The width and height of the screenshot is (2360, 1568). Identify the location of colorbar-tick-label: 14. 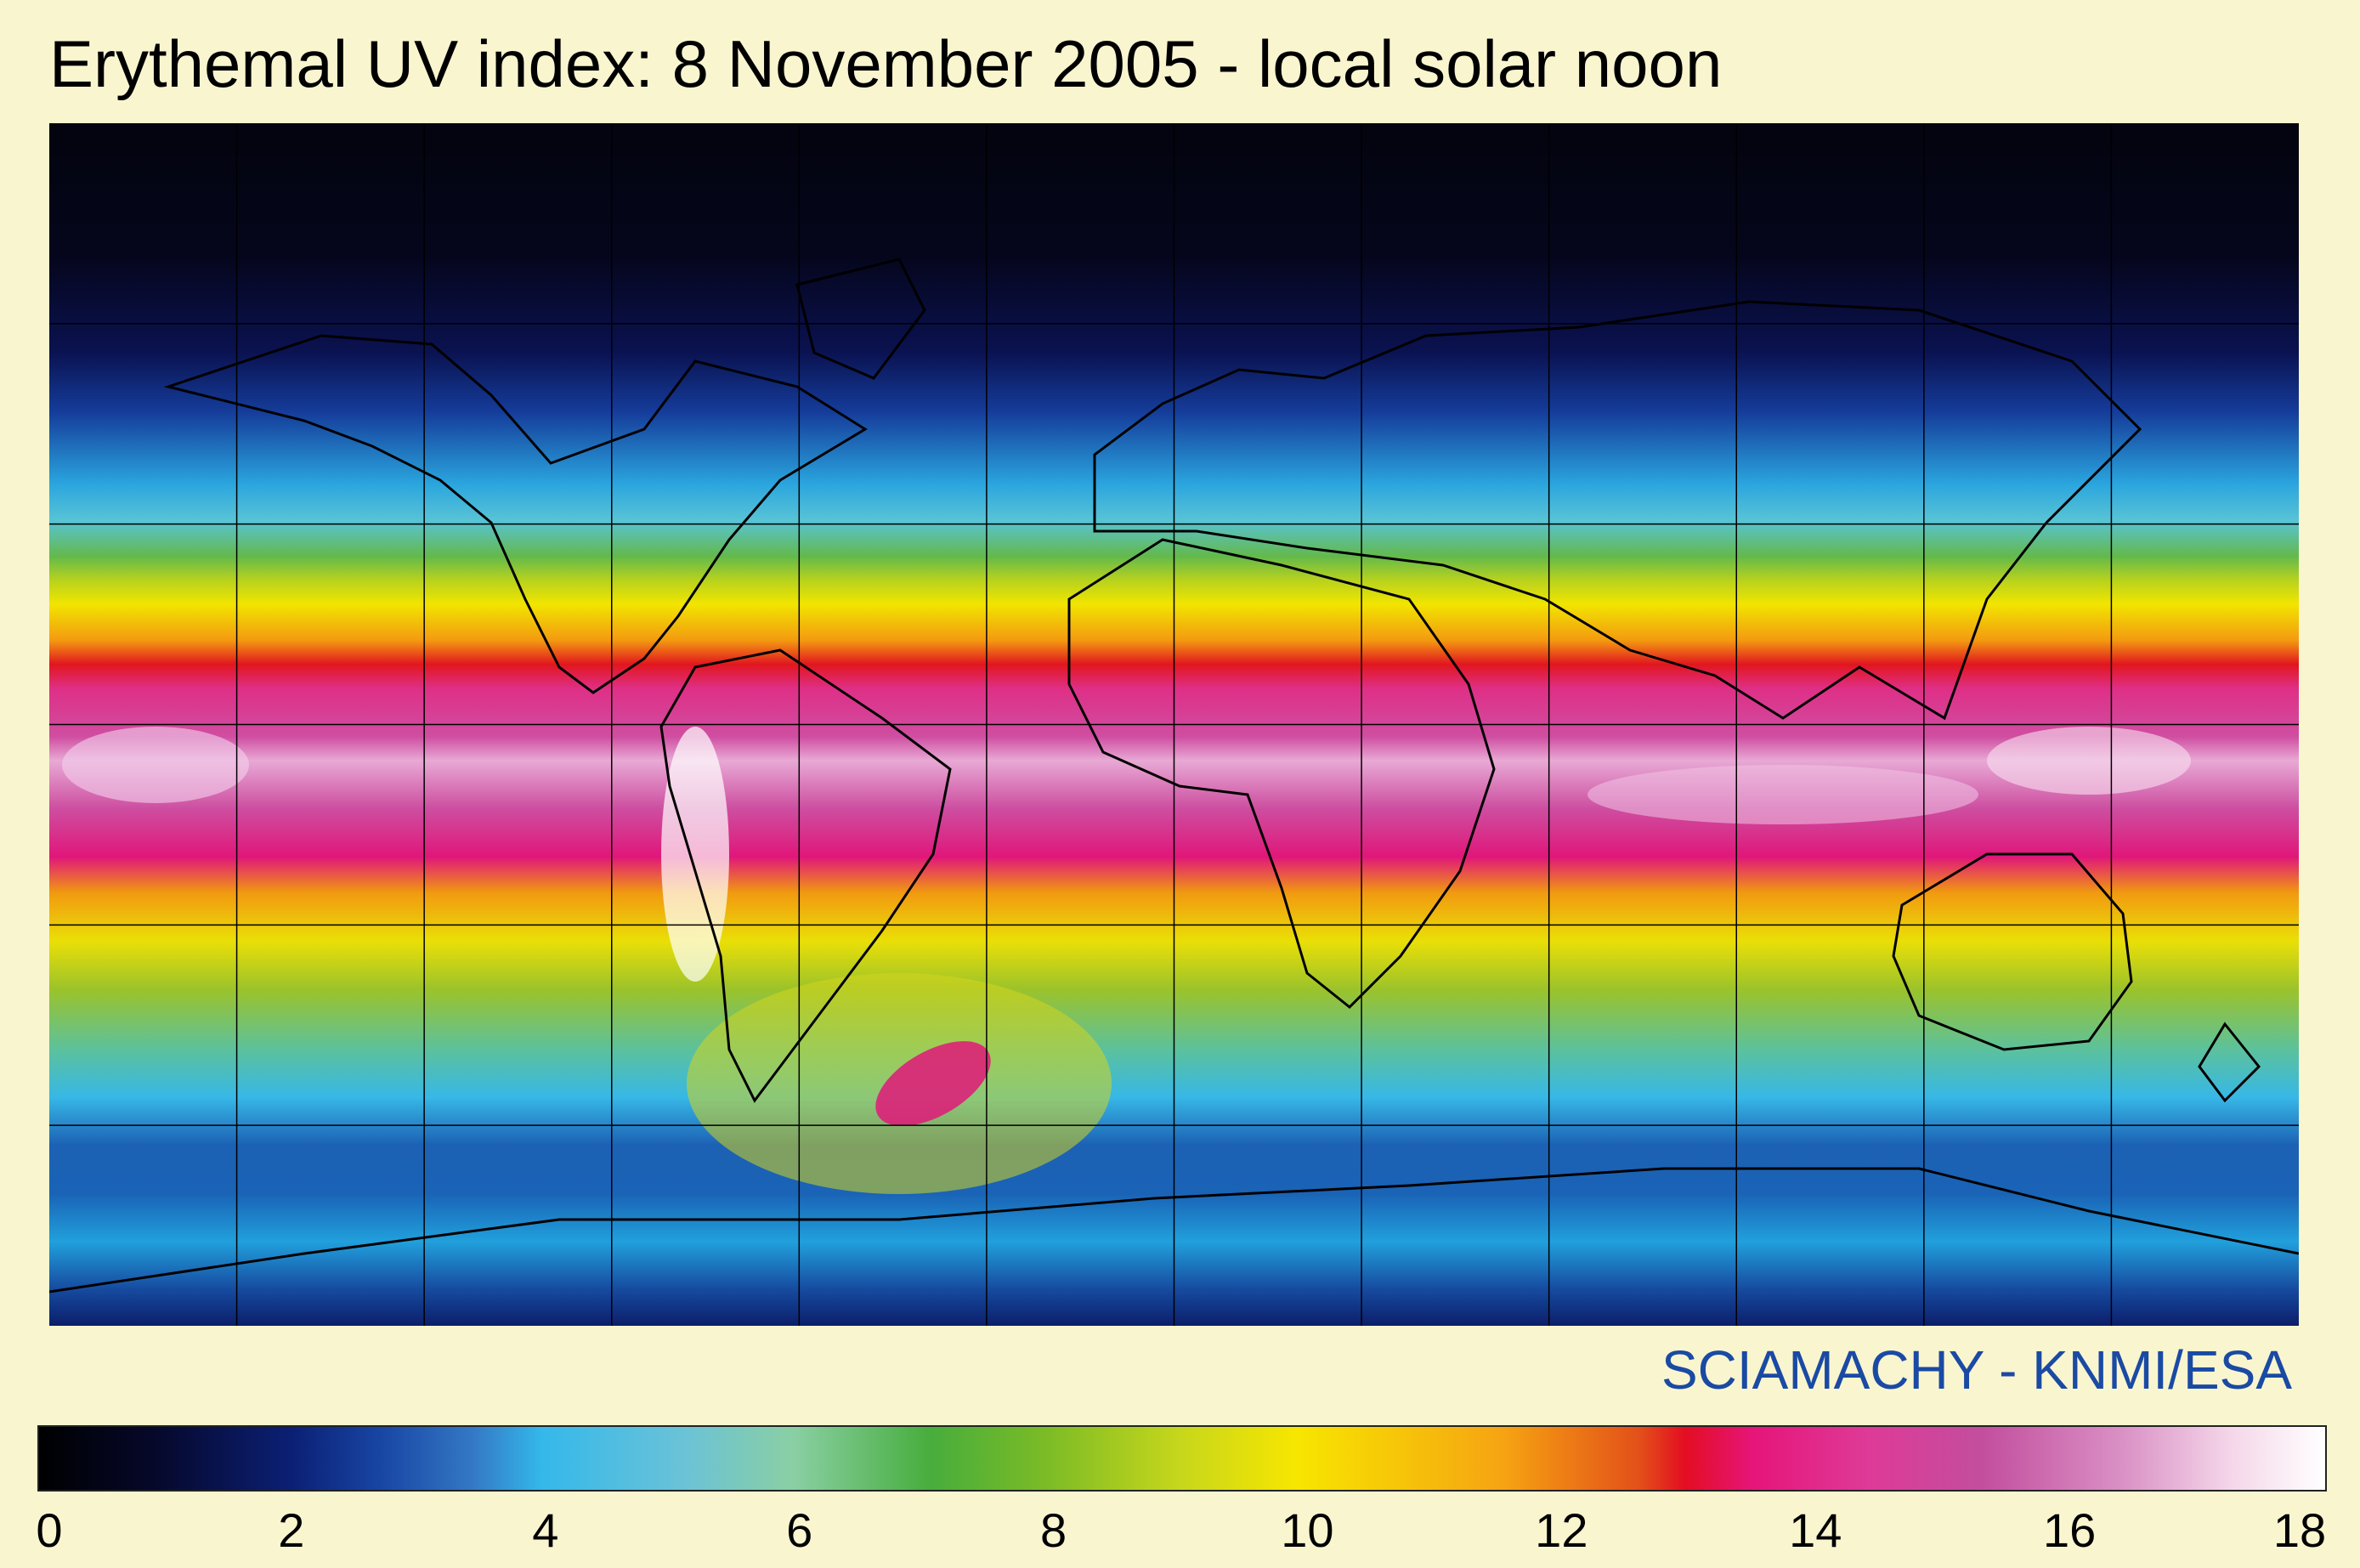
(1815, 1530).